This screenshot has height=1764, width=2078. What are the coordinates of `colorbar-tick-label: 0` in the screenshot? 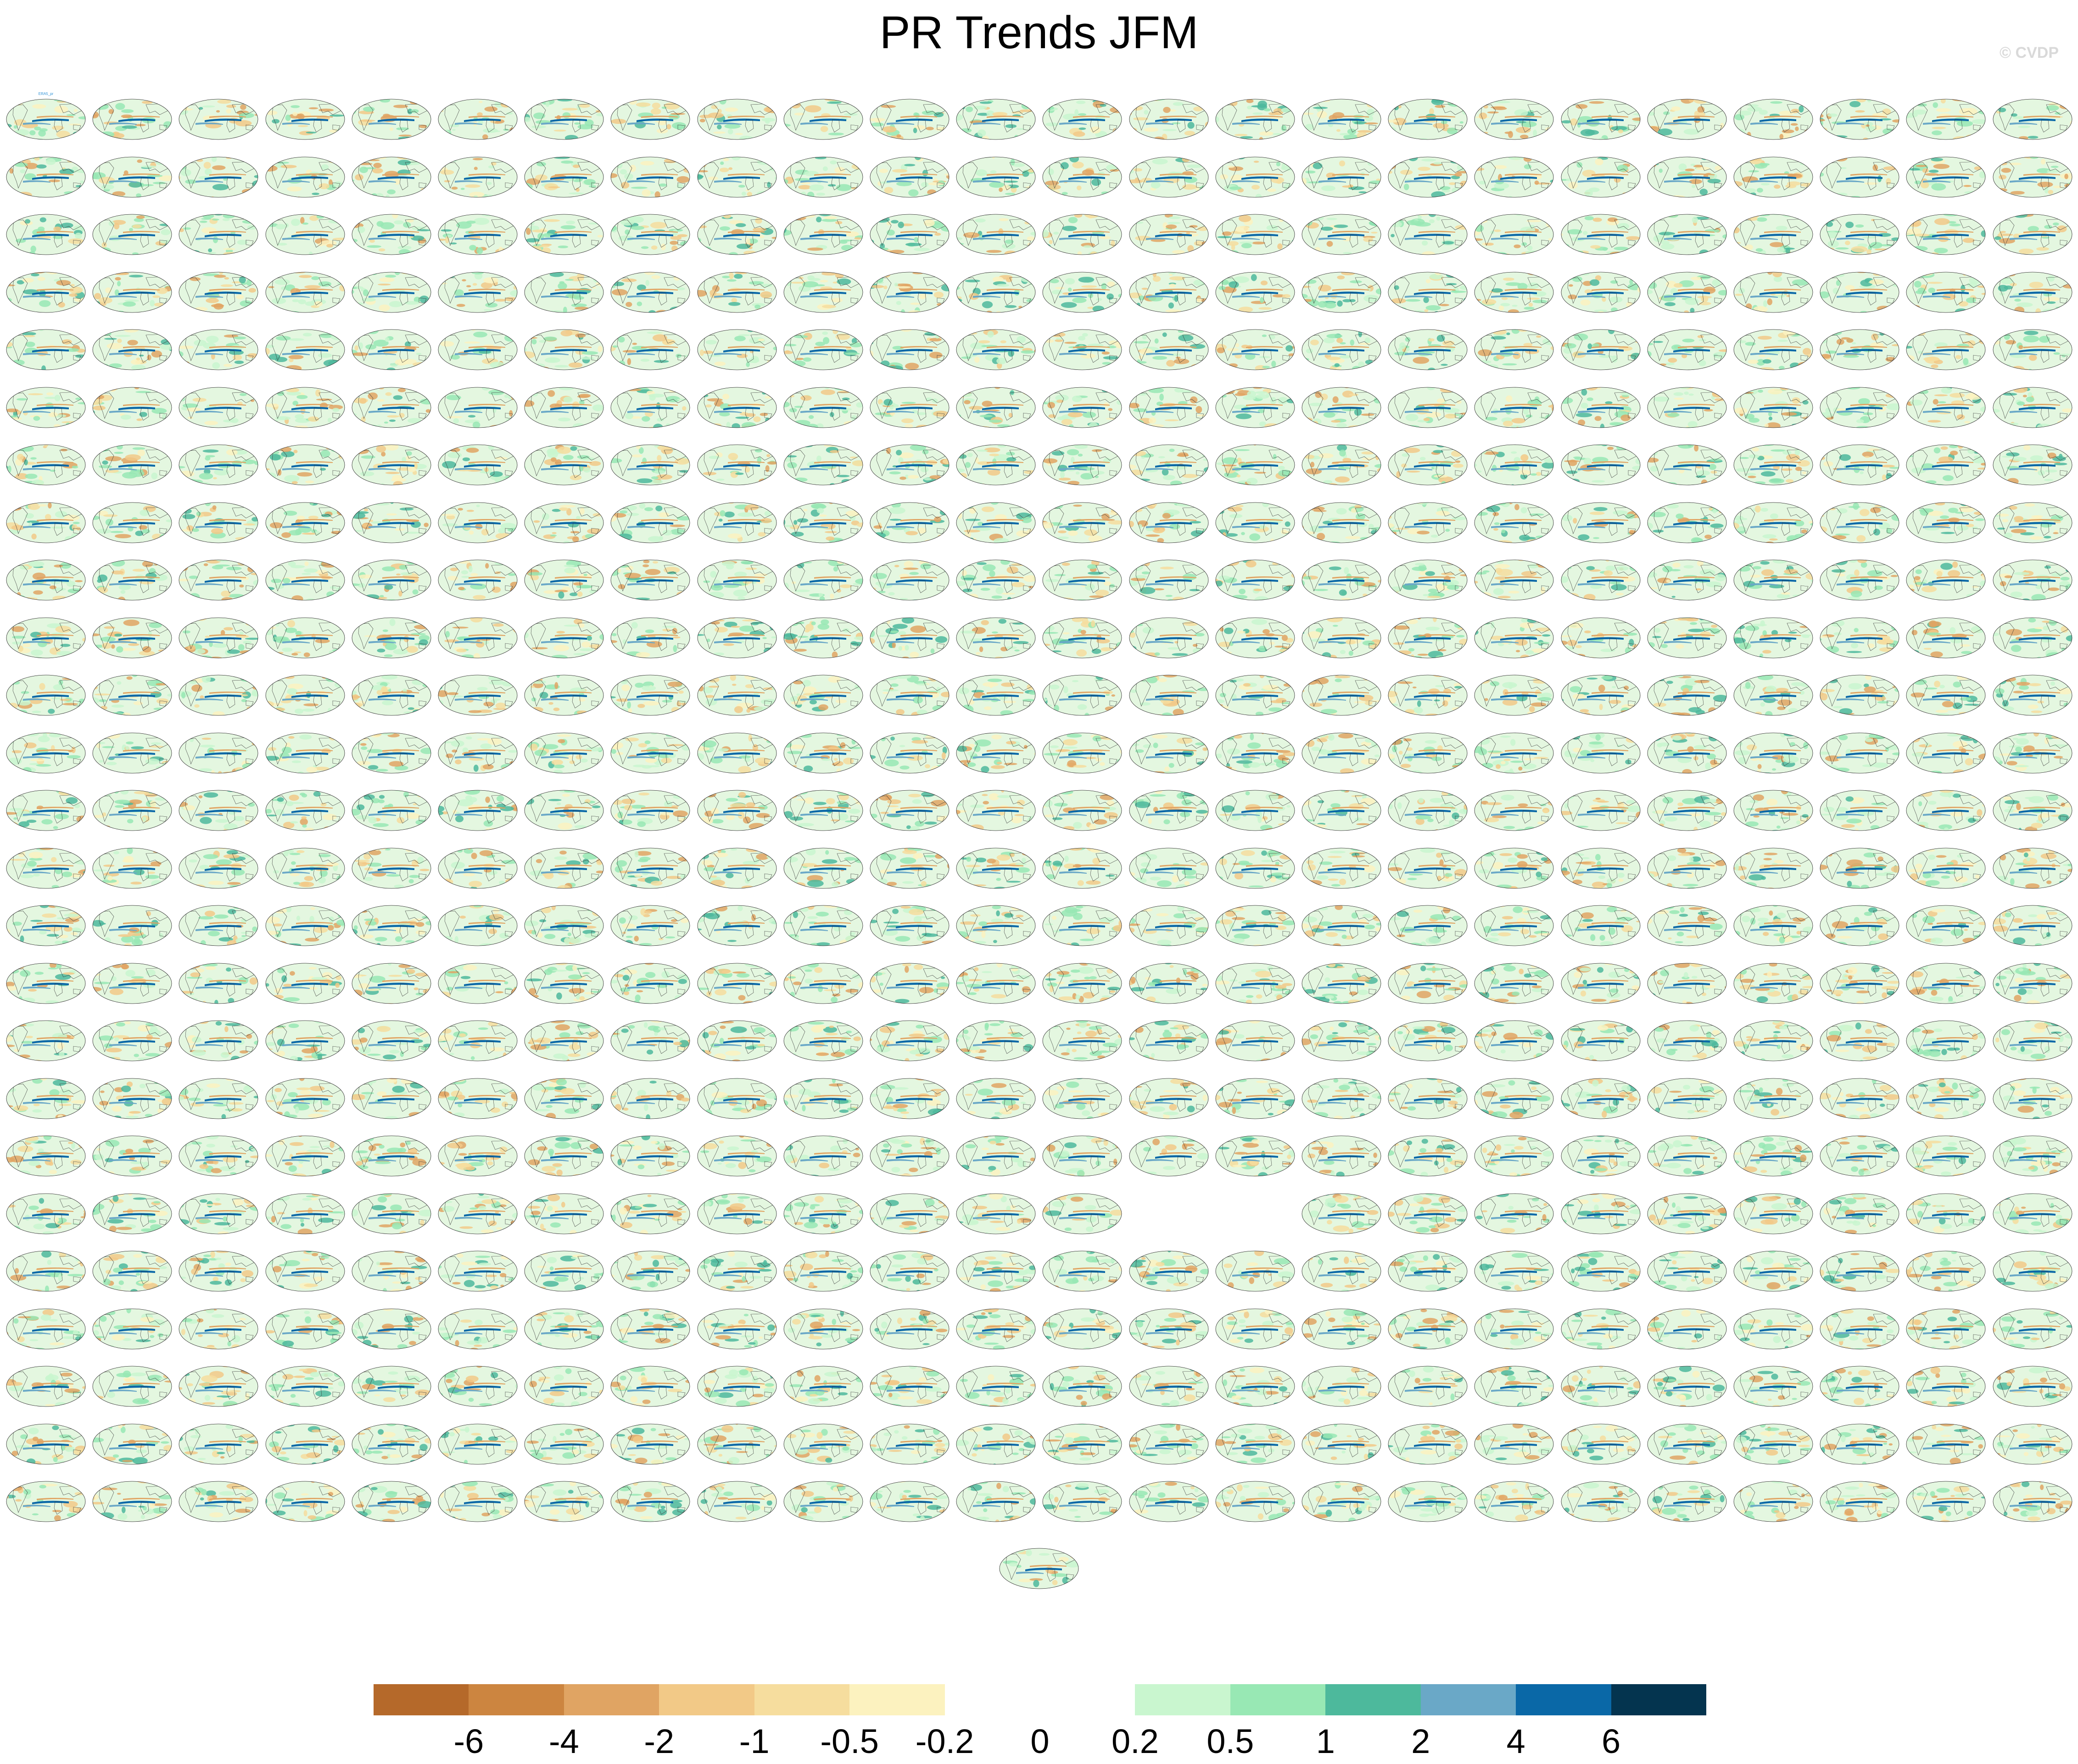 It's located at (1040, 1741).